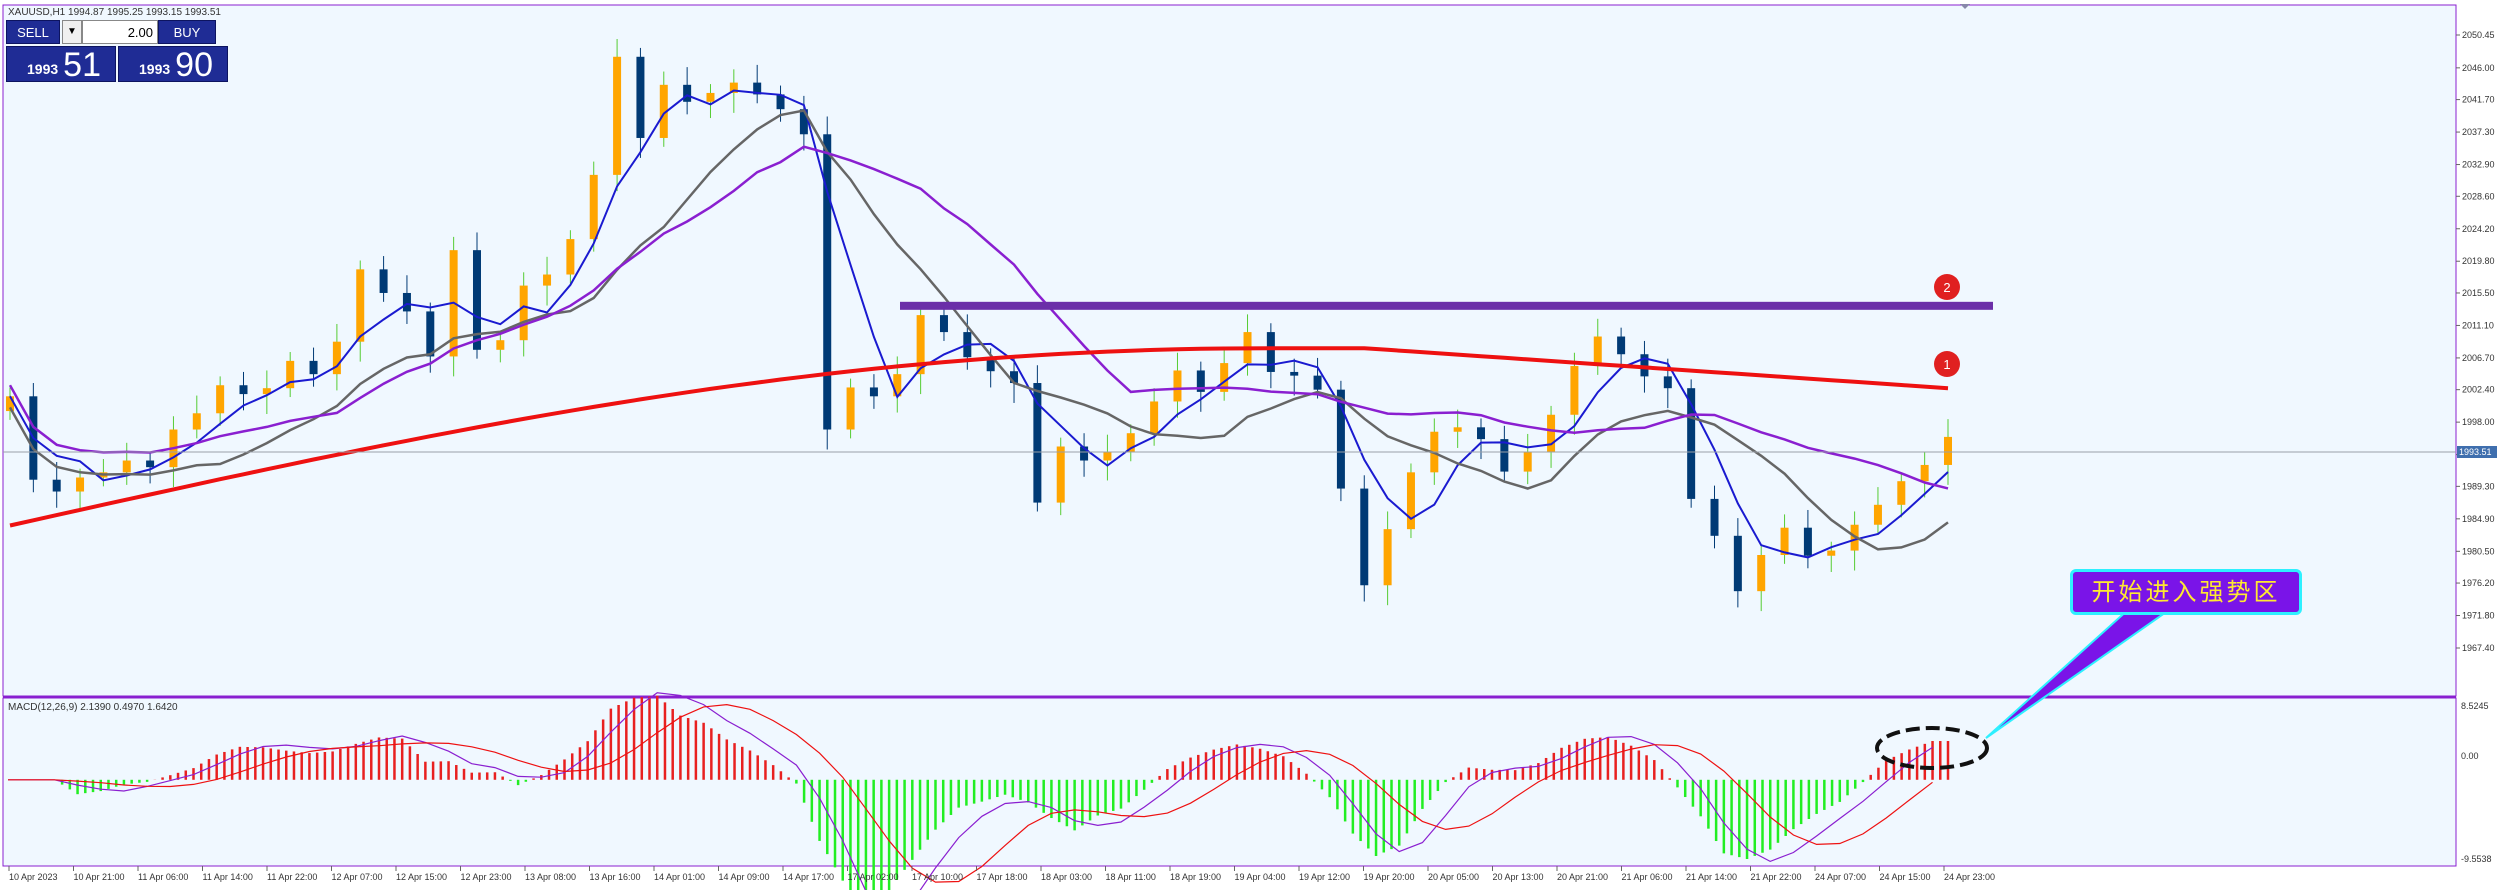  I want to click on sell-price-big: 51, so click(82, 65).